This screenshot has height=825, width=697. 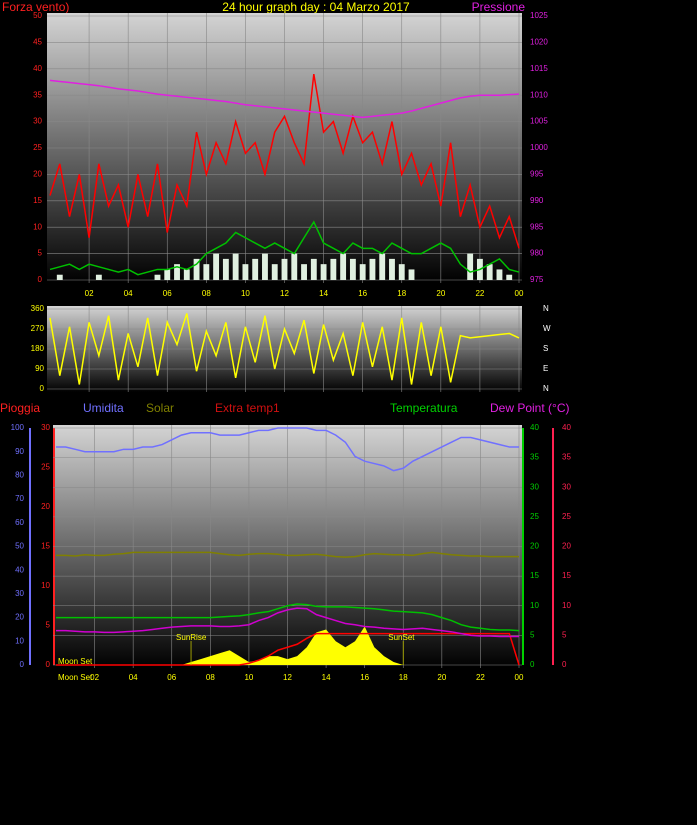 I want to click on wind-label: Forza vento), so click(x=35, y=7).